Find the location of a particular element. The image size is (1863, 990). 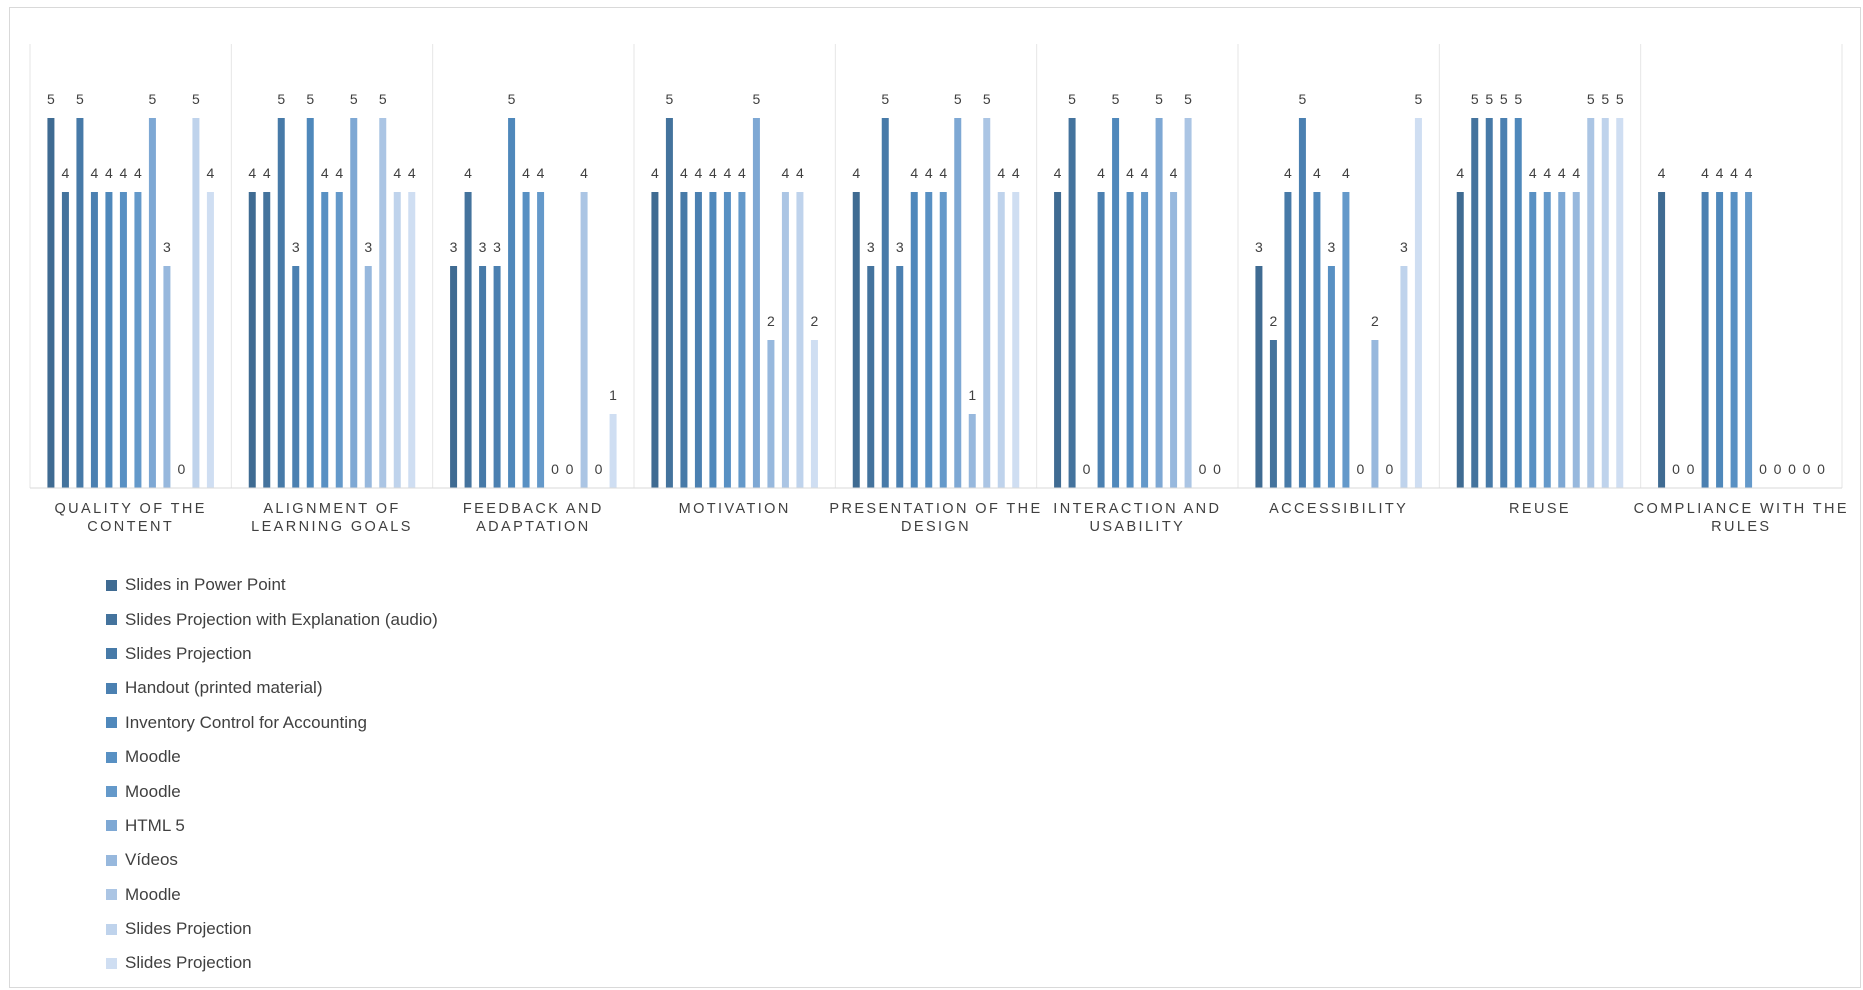

category-label: ALIGNMENT OF LEARNING GOALS is located at coordinates (332, 518).